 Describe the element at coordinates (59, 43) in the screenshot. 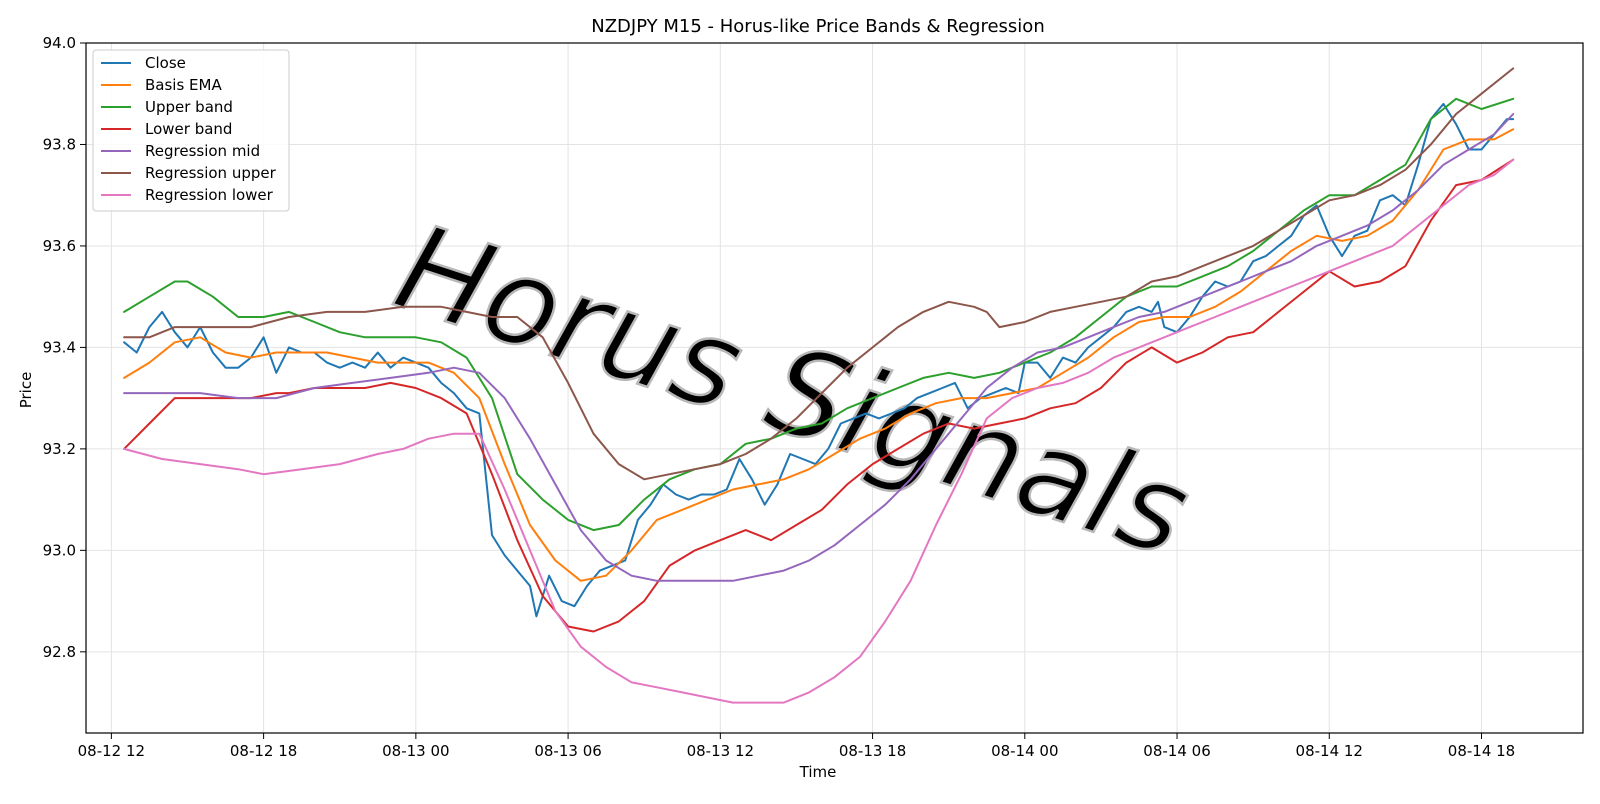

I see `y-tick-label: 94.0` at that location.